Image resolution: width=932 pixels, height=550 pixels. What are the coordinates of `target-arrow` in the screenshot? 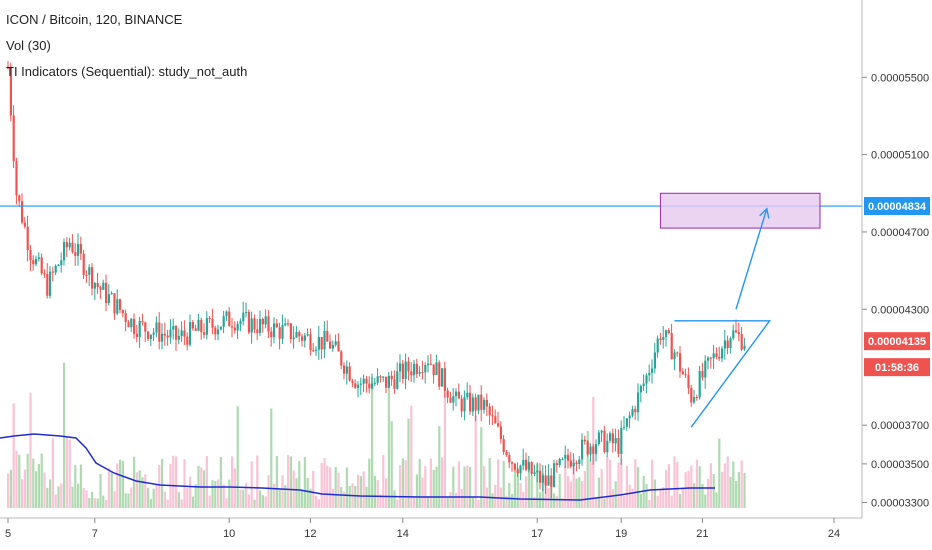 It's located at (751, 259).